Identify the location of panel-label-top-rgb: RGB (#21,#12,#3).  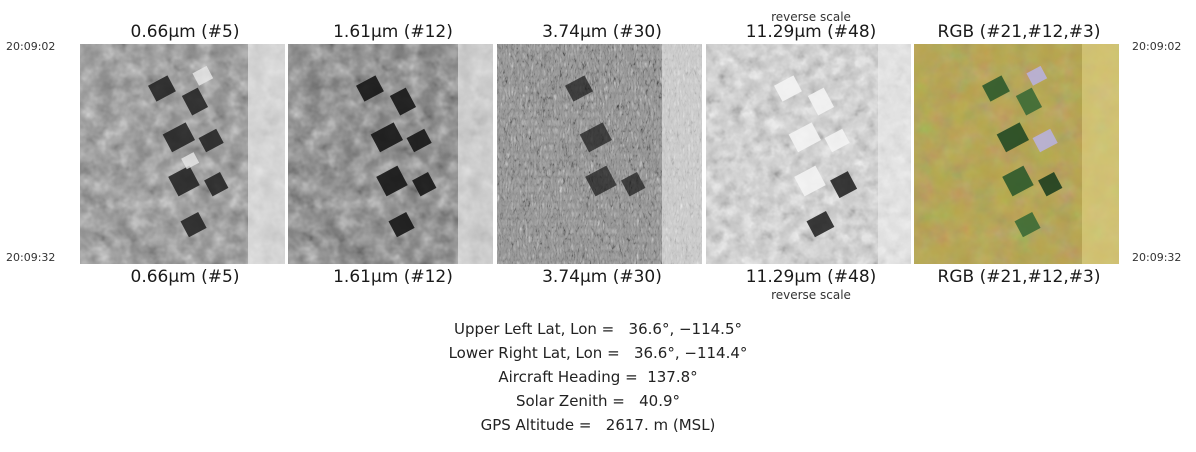
(1019, 32).